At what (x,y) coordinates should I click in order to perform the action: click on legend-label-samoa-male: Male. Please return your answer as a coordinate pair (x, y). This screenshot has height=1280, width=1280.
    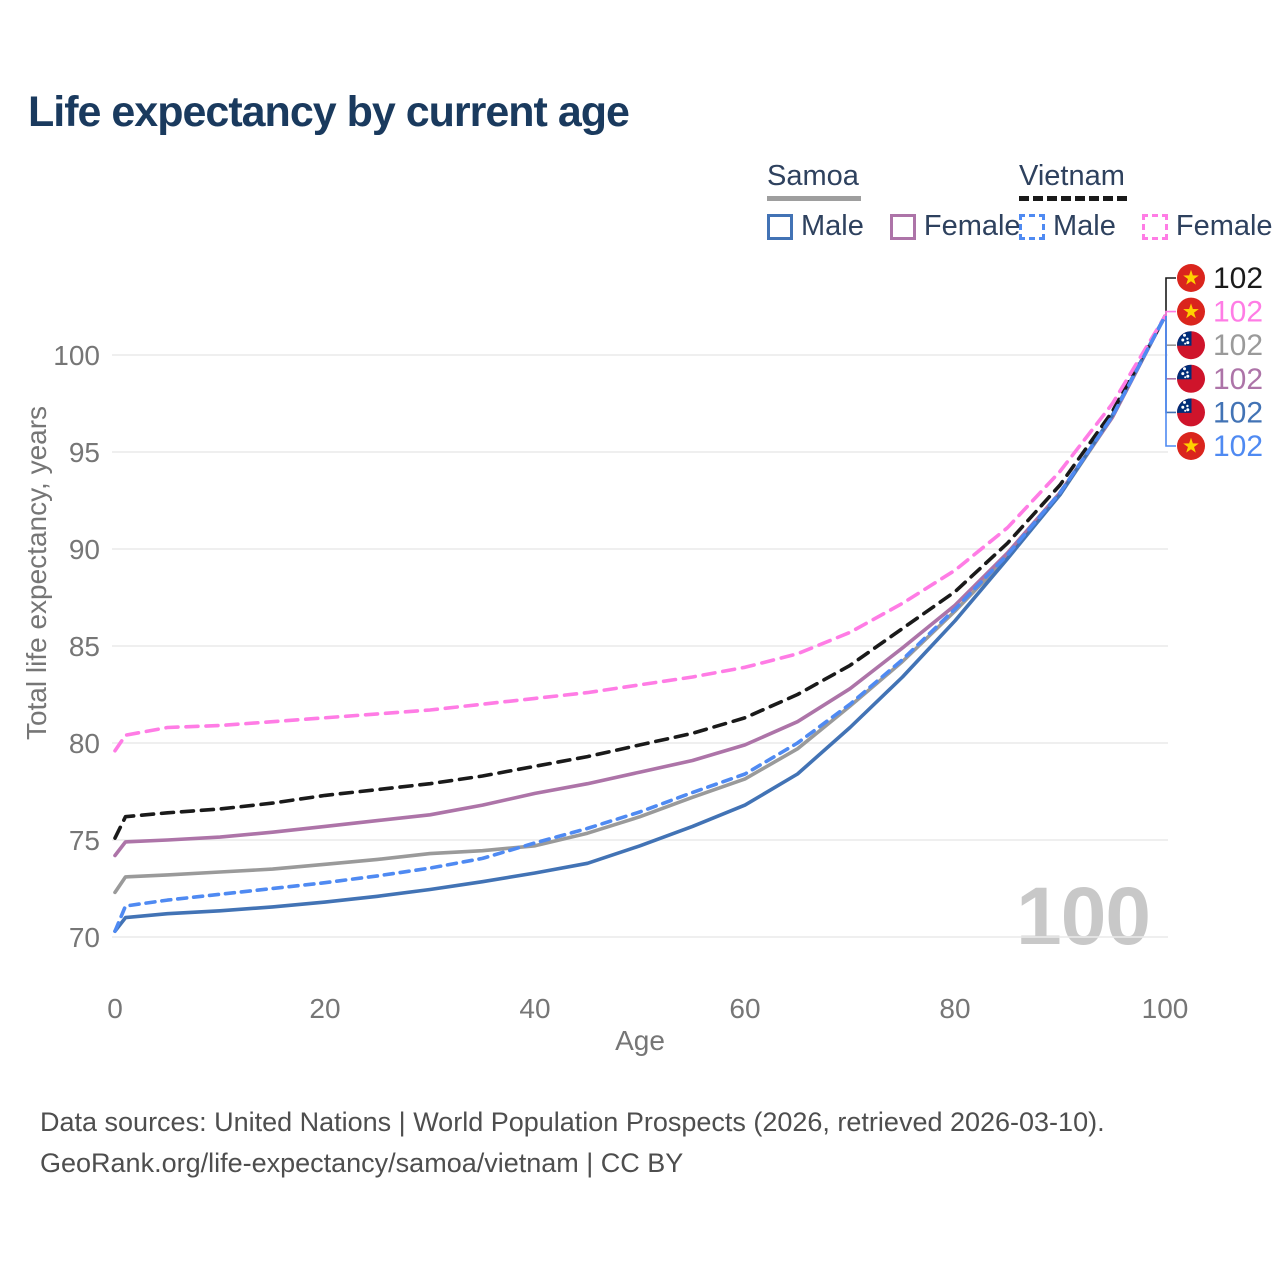
    Looking at the image, I should click on (832, 226).